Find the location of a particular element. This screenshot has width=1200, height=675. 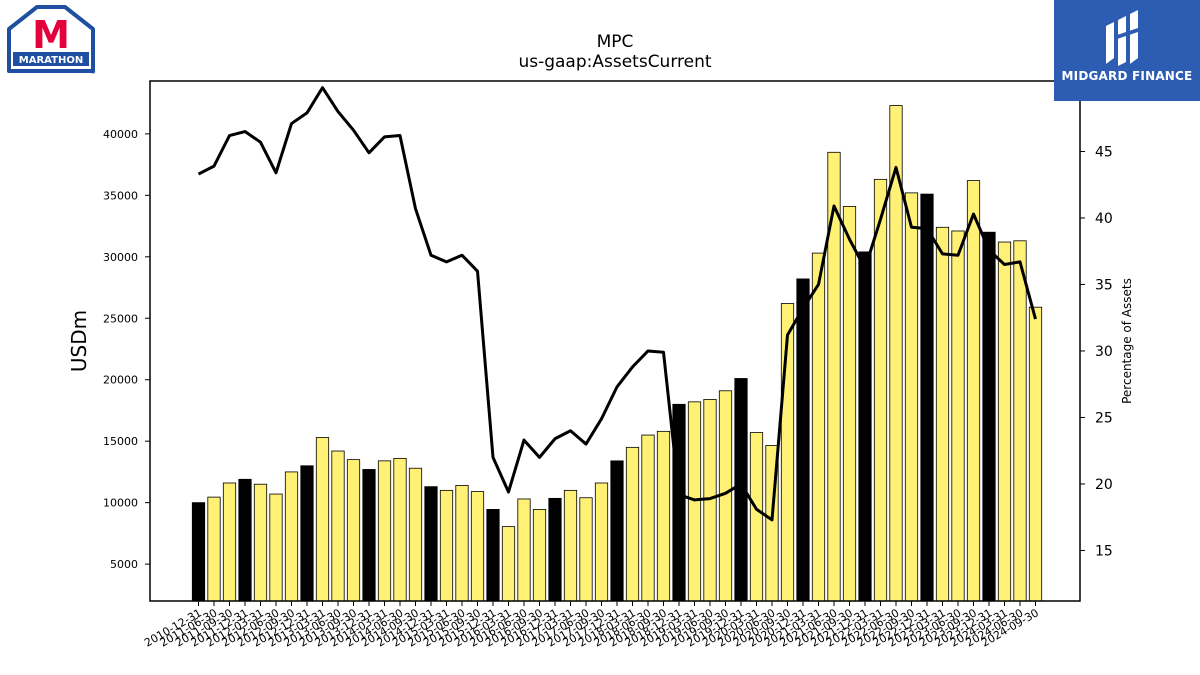

y-tick-label: 5000 is located at coordinates (124, 564).